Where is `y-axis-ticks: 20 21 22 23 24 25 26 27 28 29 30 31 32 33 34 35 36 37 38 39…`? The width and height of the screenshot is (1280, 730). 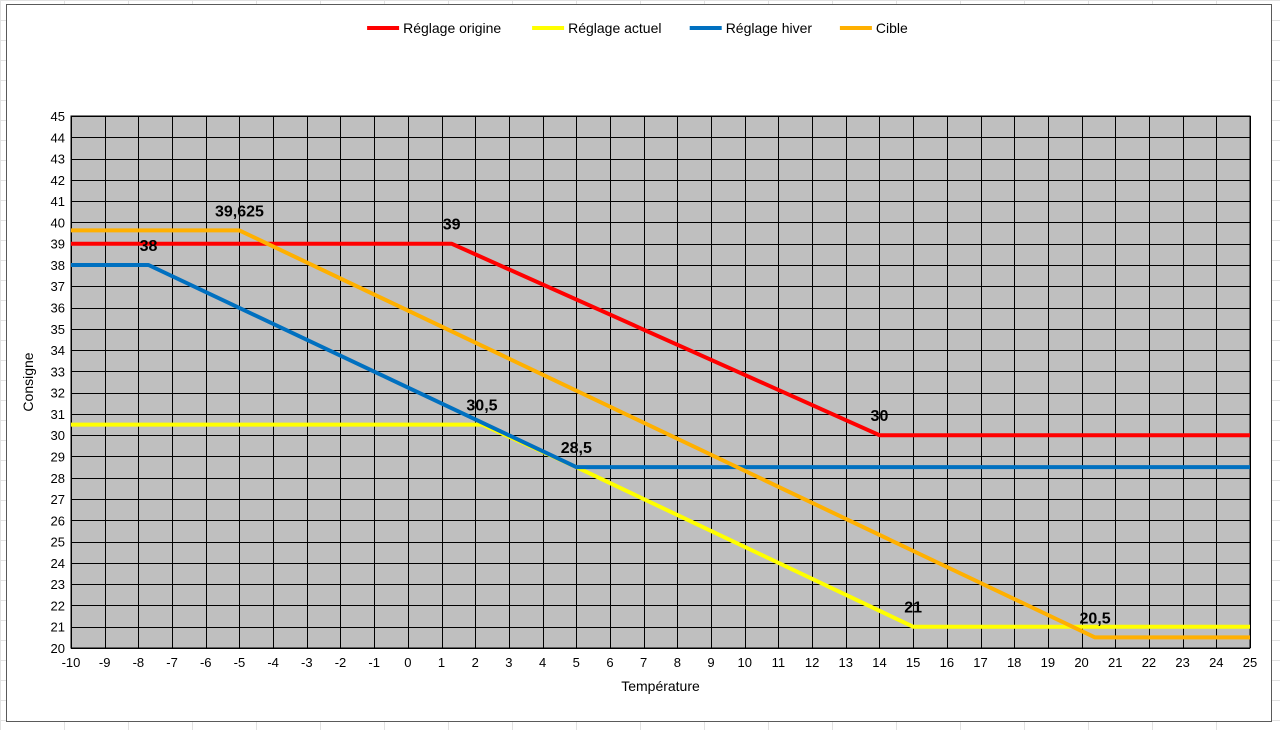 y-axis-ticks: 20 21 22 23 24 25 26 27 28 29 30 31 32 33 34 35 36 37 38 39… is located at coordinates (58, 382).